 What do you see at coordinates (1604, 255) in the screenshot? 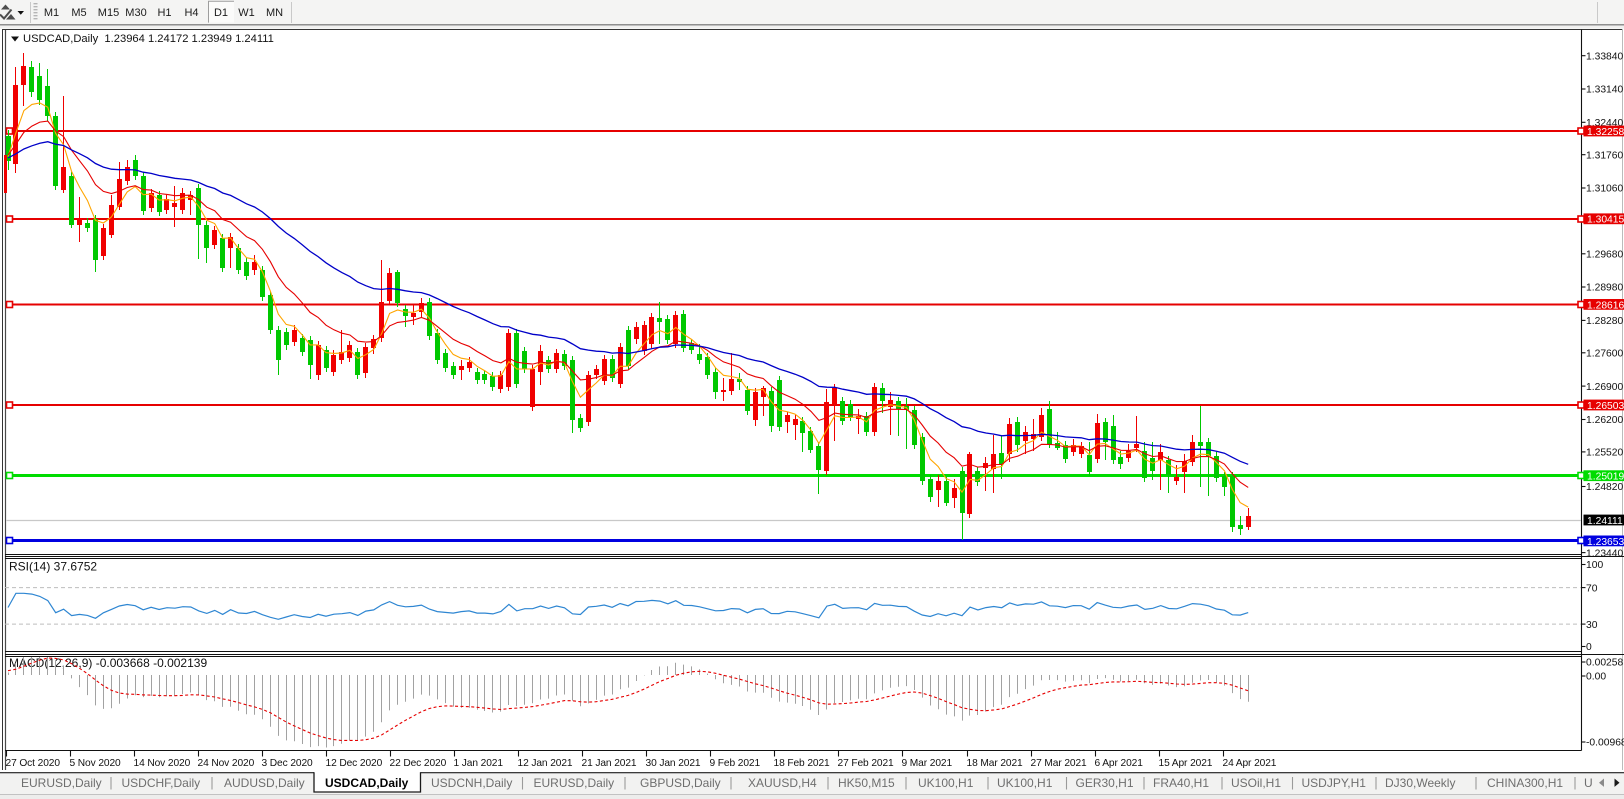
I see `svg-text: 1.29680` at bounding box center [1604, 255].